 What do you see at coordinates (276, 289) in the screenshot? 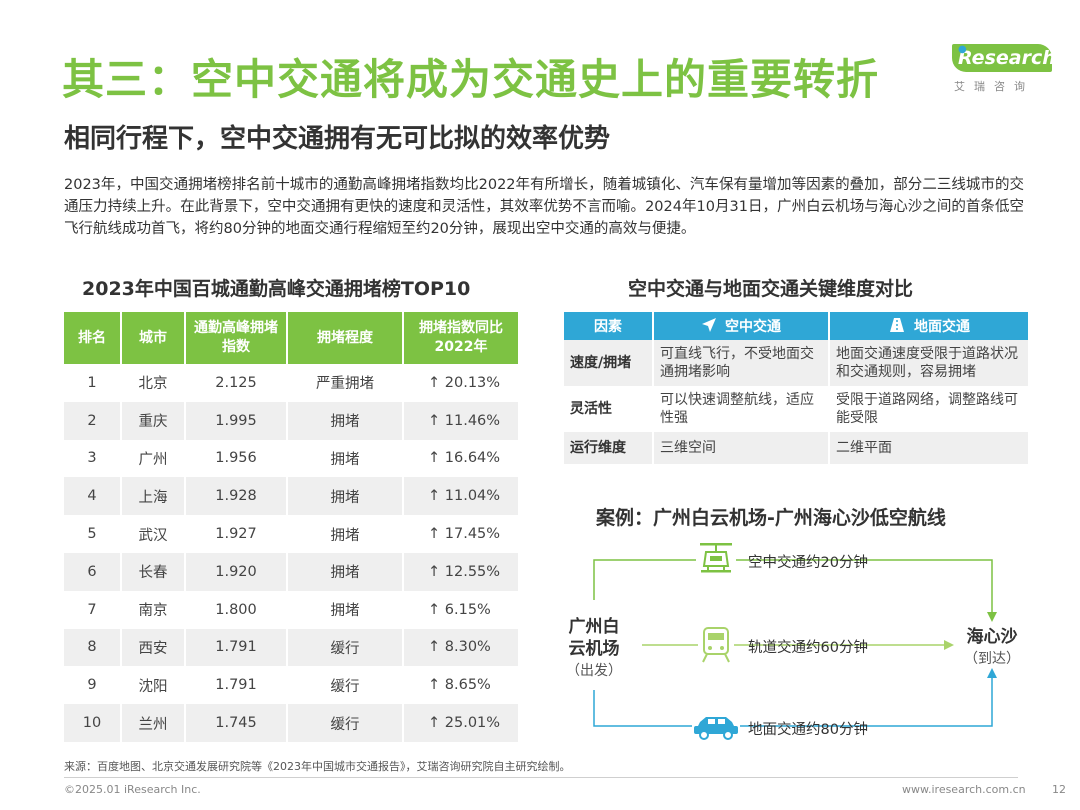
I see `ranking-title: 2023年中国百城通勤高峰交通拥堵榜TOP10` at bounding box center [276, 289].